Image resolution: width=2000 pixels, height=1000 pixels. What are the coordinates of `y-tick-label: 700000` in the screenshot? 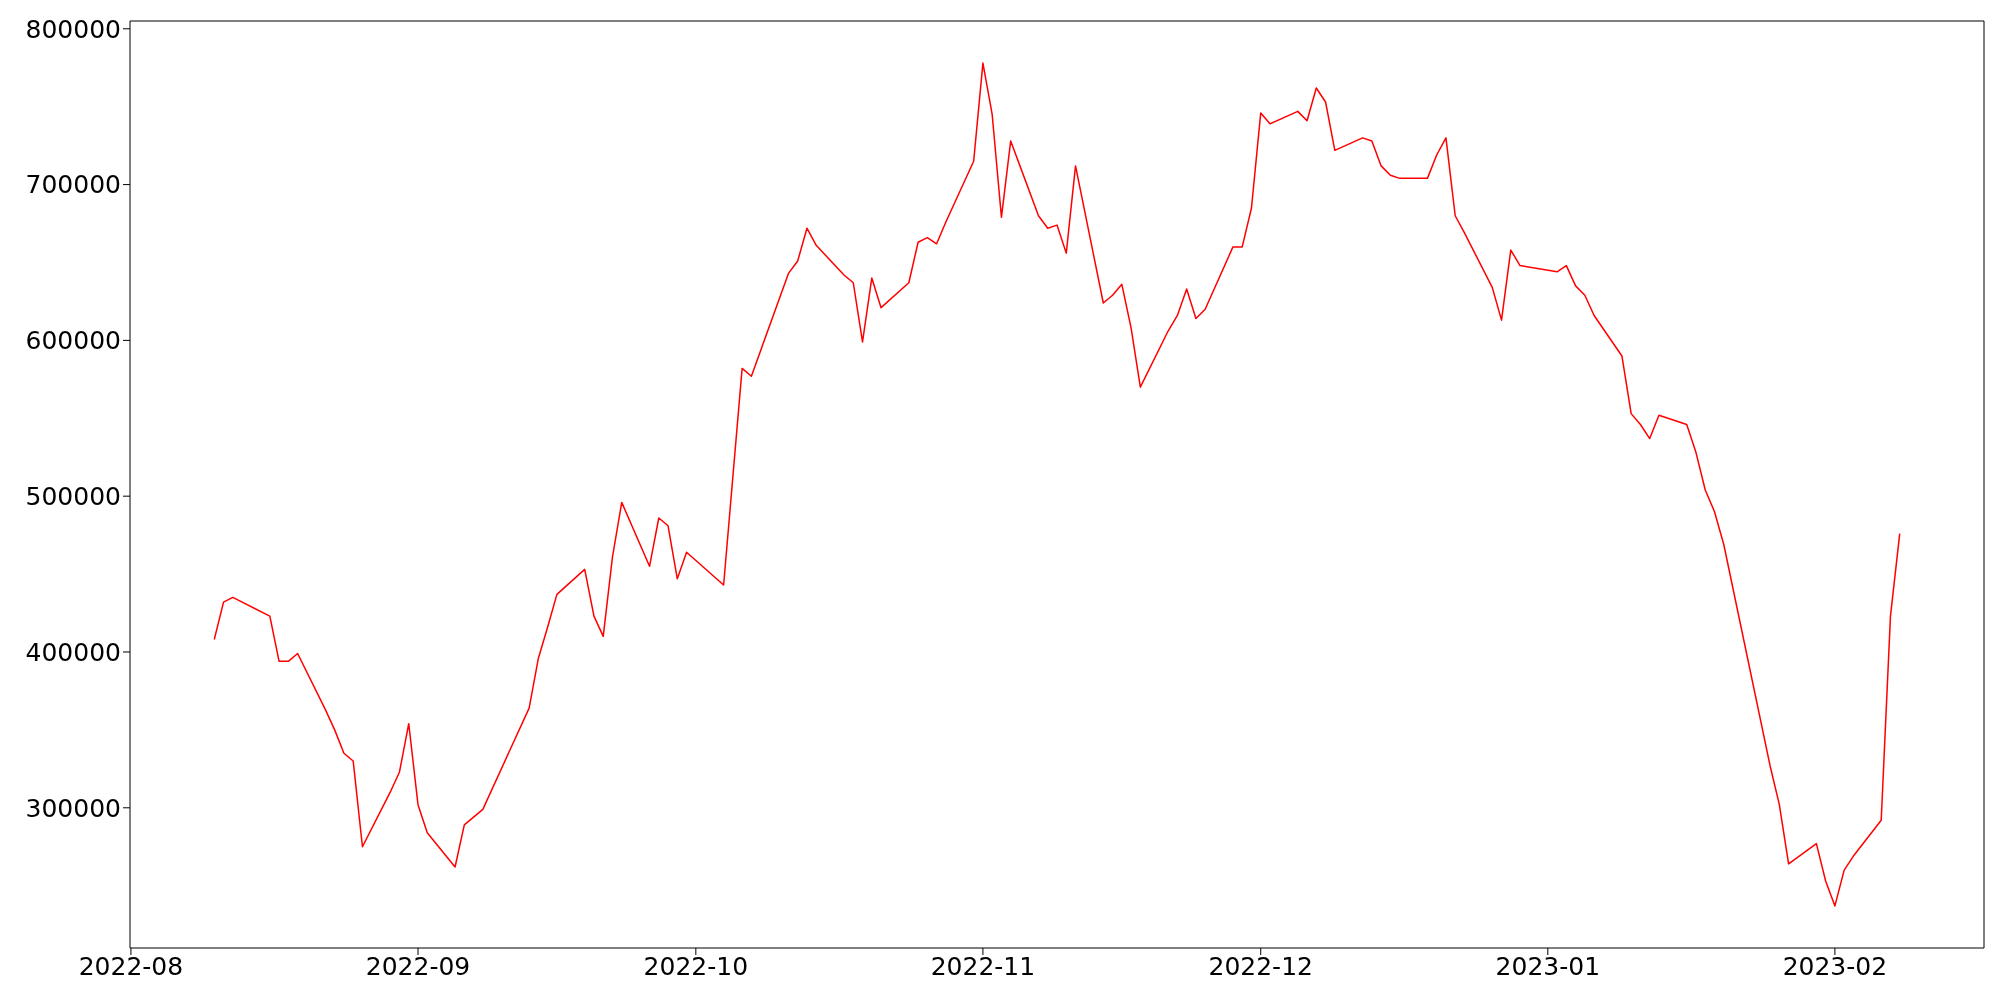 It's located at (73, 185).